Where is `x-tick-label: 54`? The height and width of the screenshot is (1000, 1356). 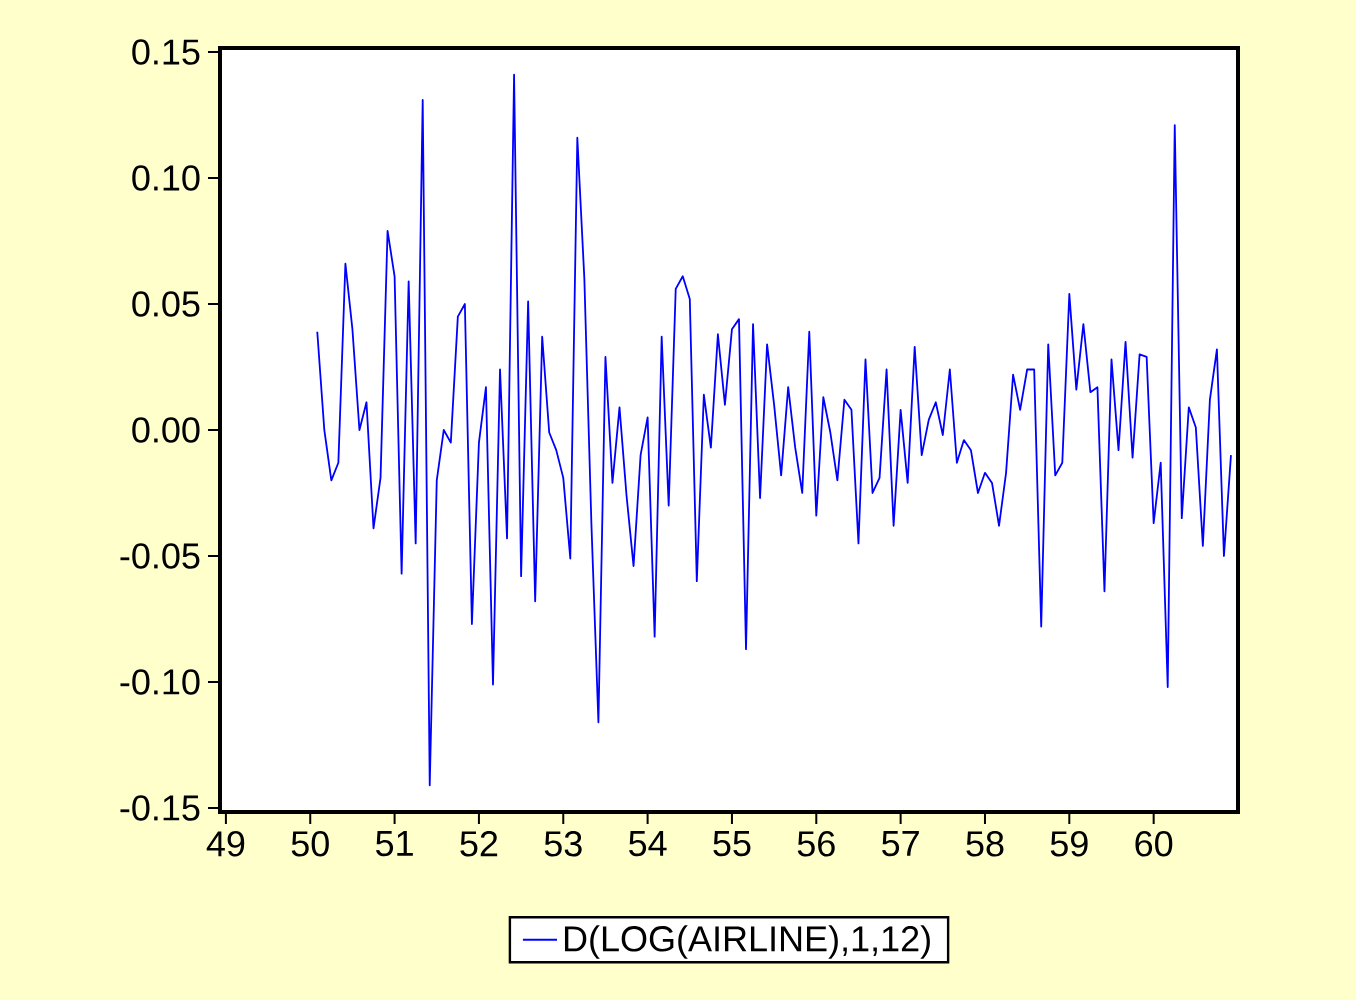 x-tick-label: 54 is located at coordinates (648, 844).